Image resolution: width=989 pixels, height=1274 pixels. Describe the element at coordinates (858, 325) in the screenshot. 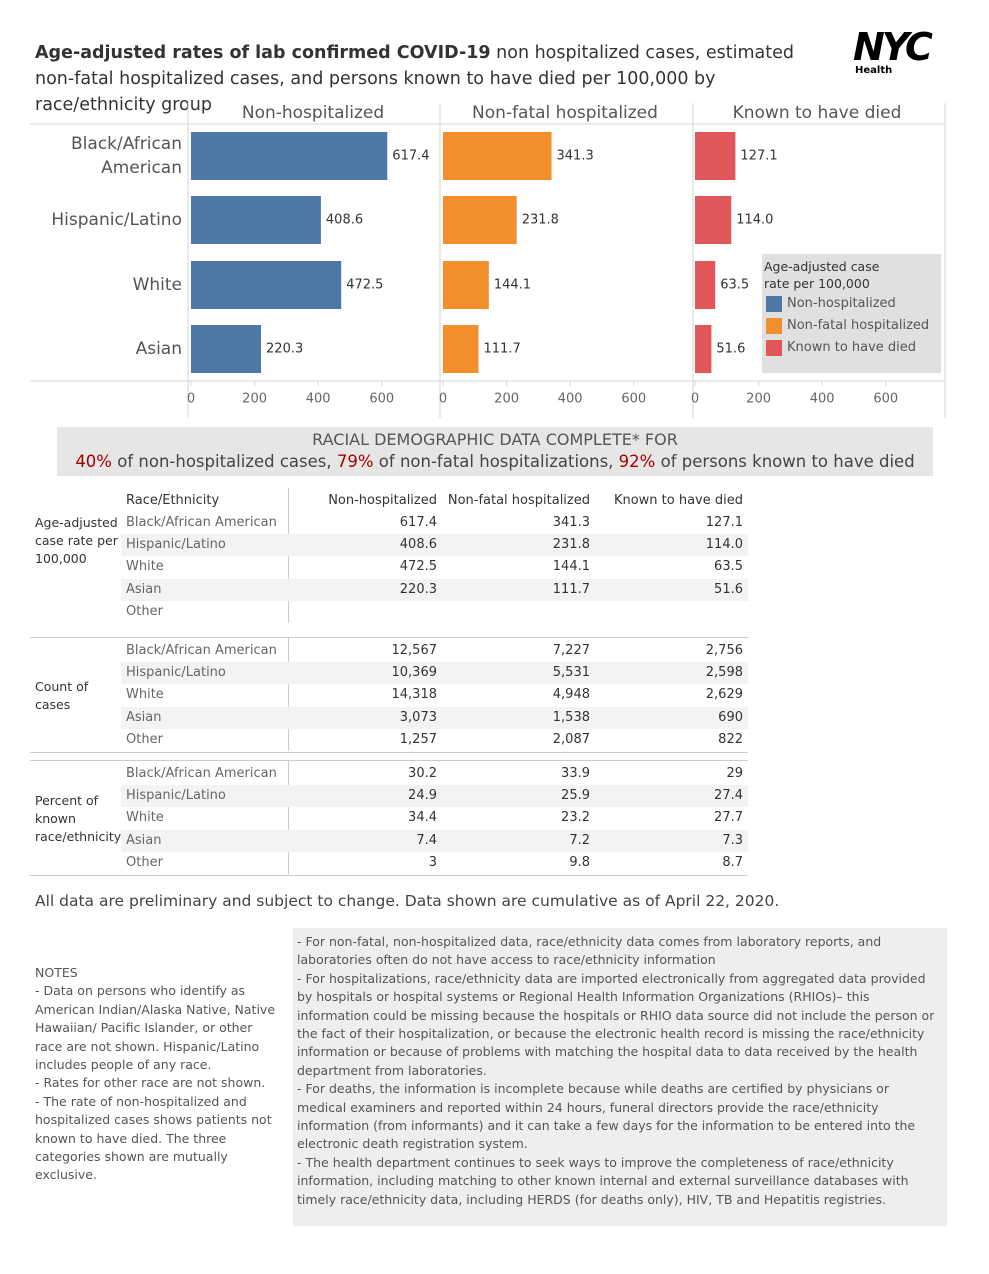

I see `legend-label: Non-fatal hospitalized` at that location.